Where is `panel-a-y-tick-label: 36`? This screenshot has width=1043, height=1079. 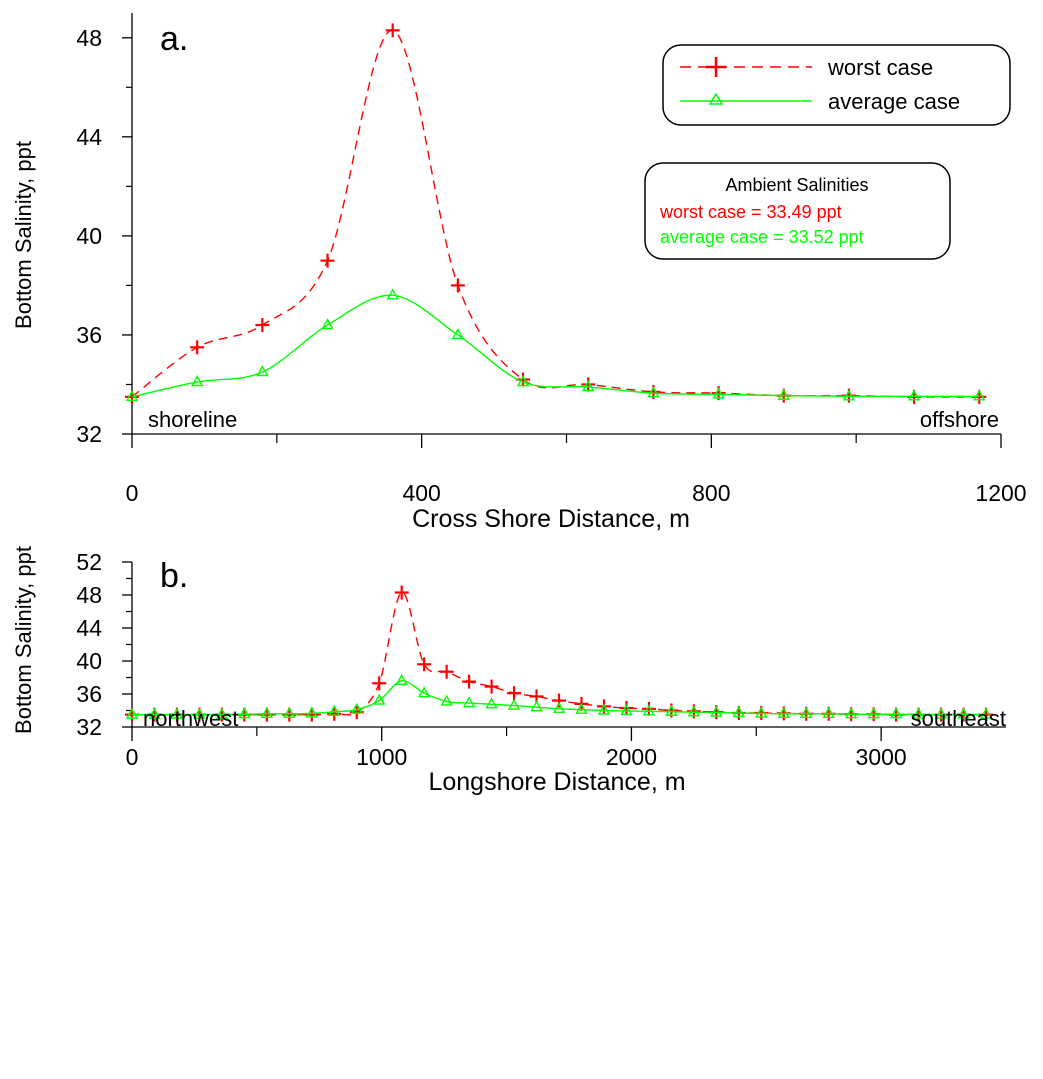 panel-a-y-tick-label: 36 is located at coordinates (89, 335).